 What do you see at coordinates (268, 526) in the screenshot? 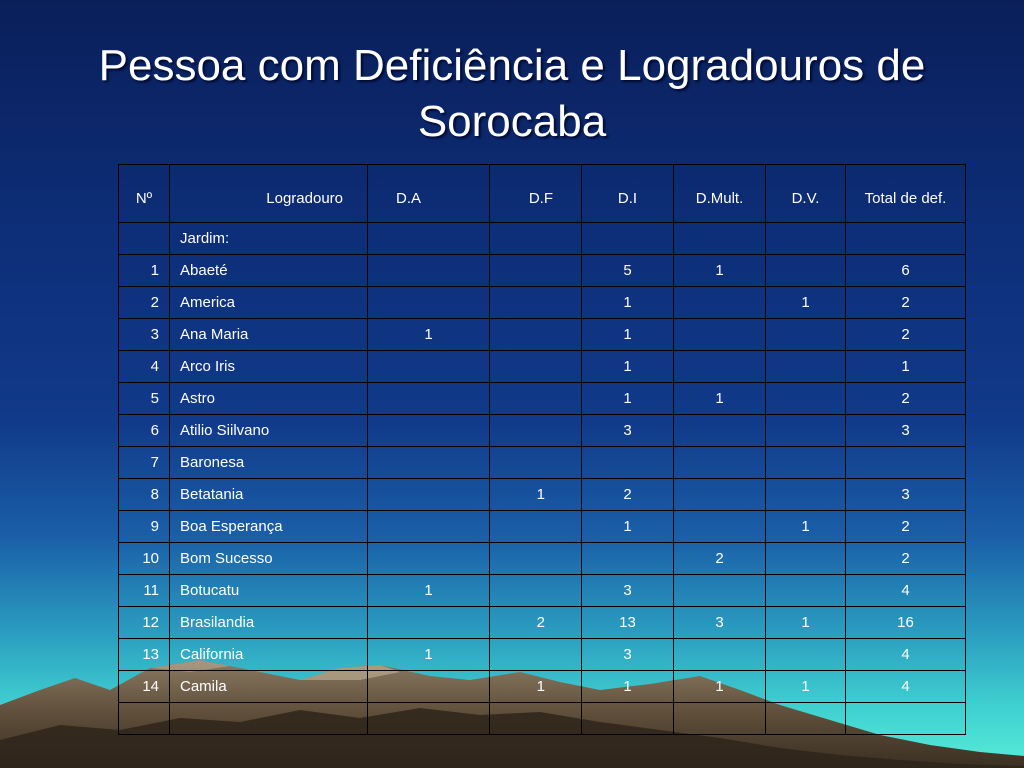
I see `street-name: Boa Esperança` at bounding box center [268, 526].